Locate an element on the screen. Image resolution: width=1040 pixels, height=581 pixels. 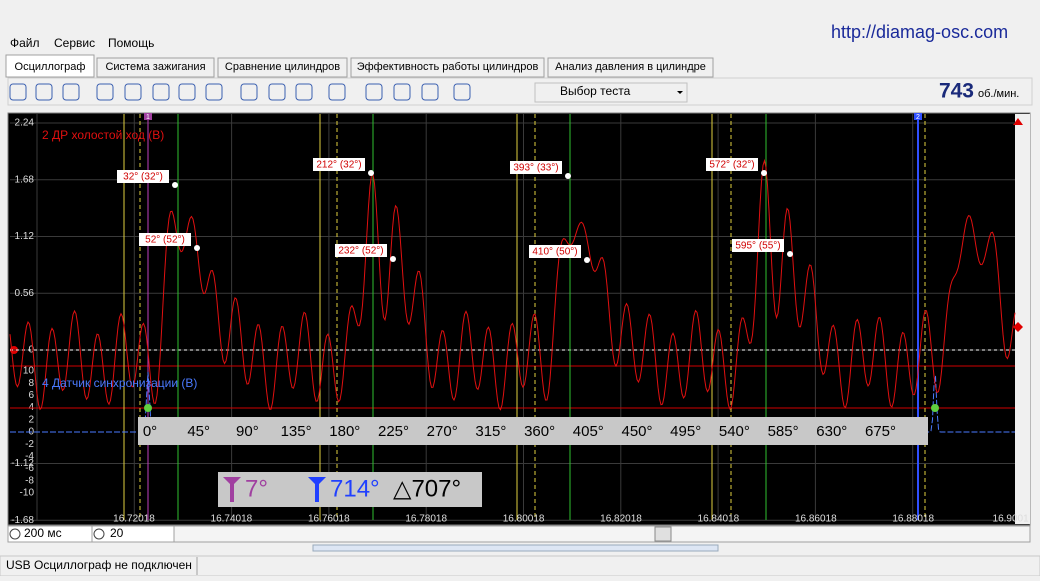
y-tick-label: 1.12 is located at coordinates (25, 236).